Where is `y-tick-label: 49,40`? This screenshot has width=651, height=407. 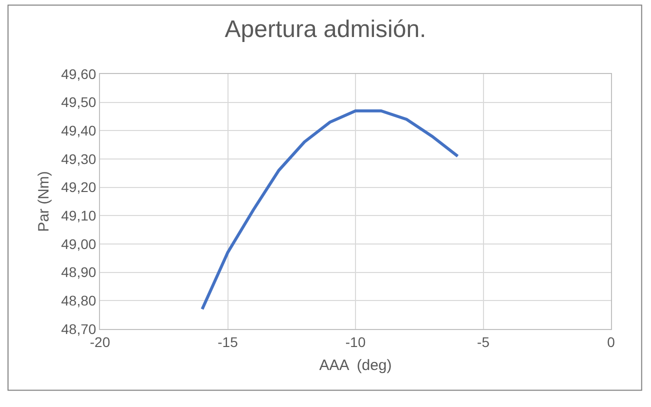
y-tick-label: 49,40 is located at coordinates (78, 130).